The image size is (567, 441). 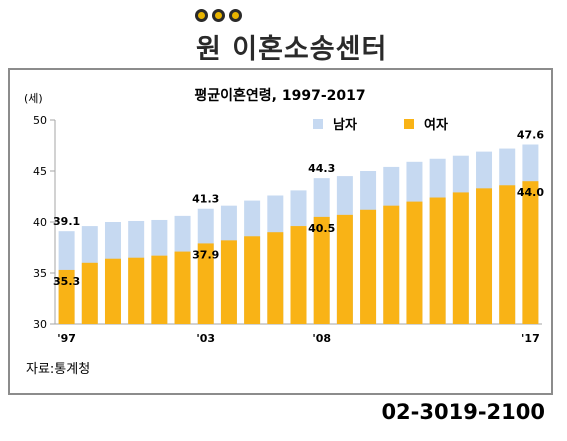 I want to click on chart-title: 평균이혼연령, 1997-2017, so click(x=279, y=95).